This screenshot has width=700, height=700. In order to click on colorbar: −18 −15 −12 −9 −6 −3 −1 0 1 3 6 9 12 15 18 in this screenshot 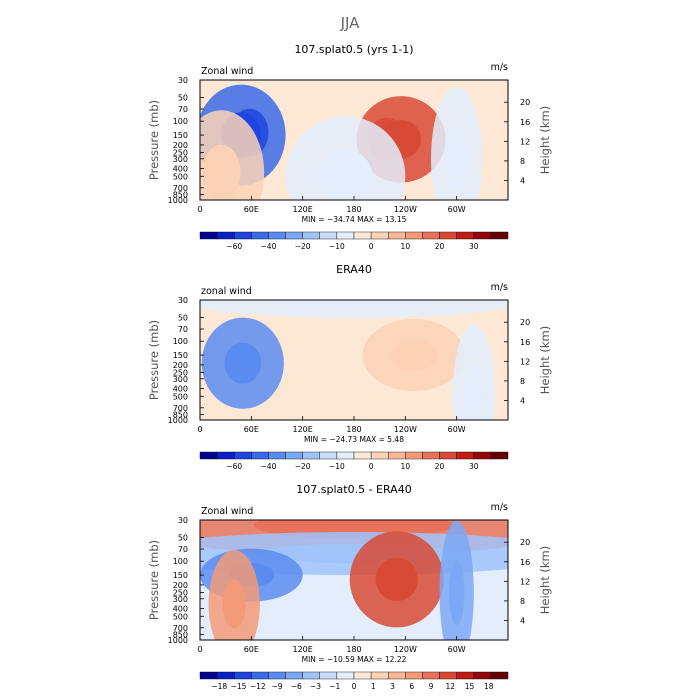, I will do `click(354, 681)`.